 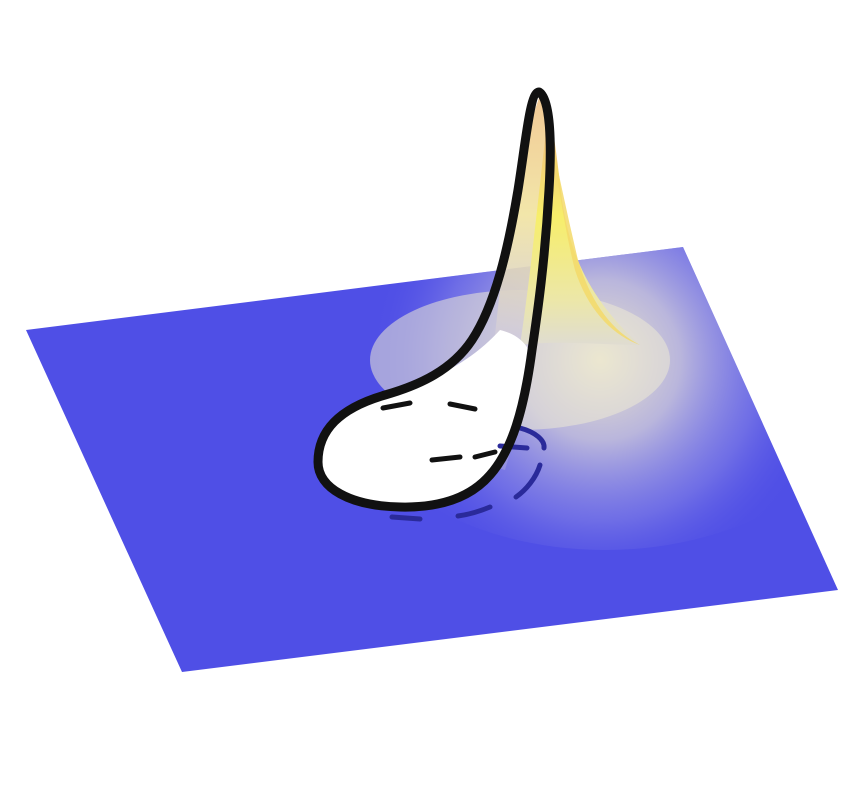 I want to click on peak-right-shade, so click(x=592, y=227).